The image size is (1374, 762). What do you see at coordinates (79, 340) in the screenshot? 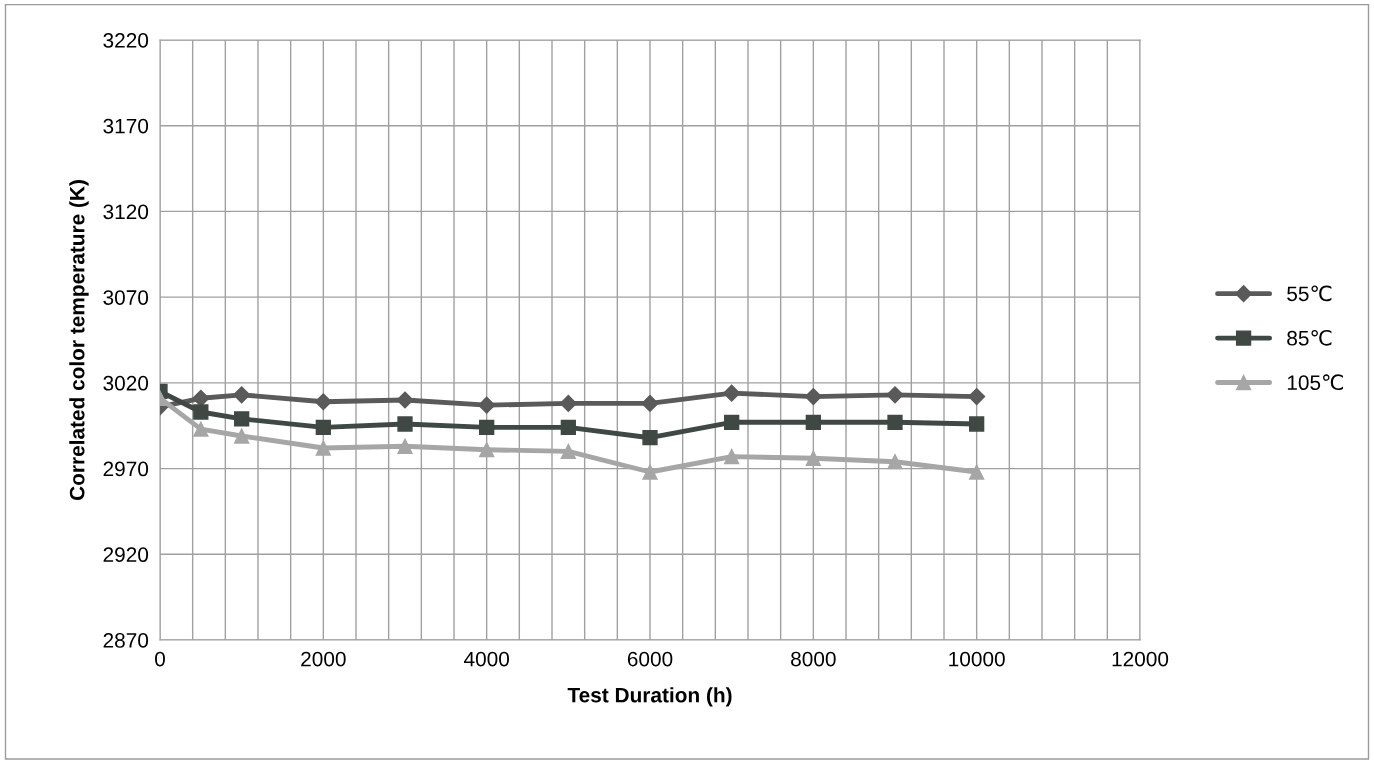
I see `y-axis-title: Correlated color temperature (K)` at bounding box center [79, 340].